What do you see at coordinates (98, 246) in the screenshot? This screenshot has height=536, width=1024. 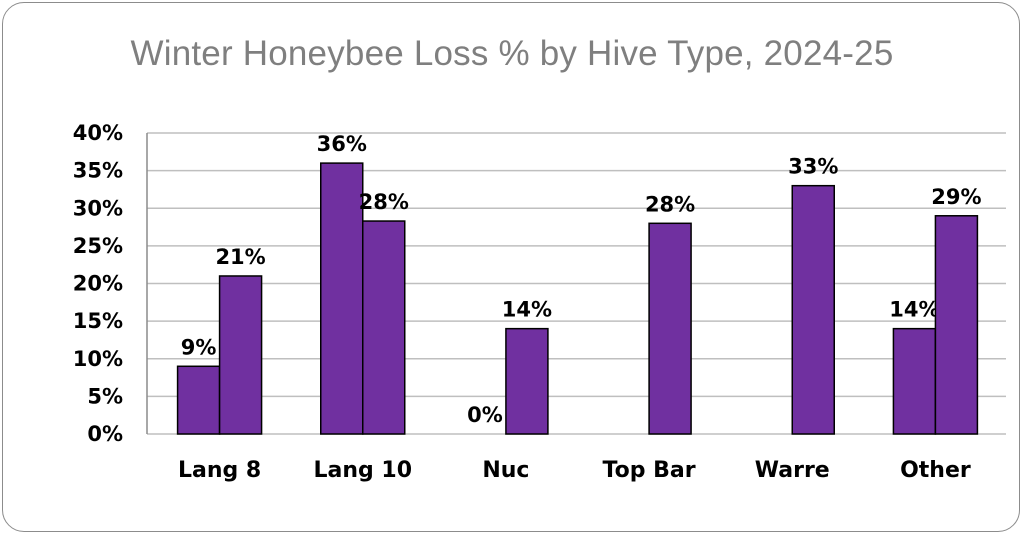 I see `y-tick-label: 25%` at bounding box center [98, 246].